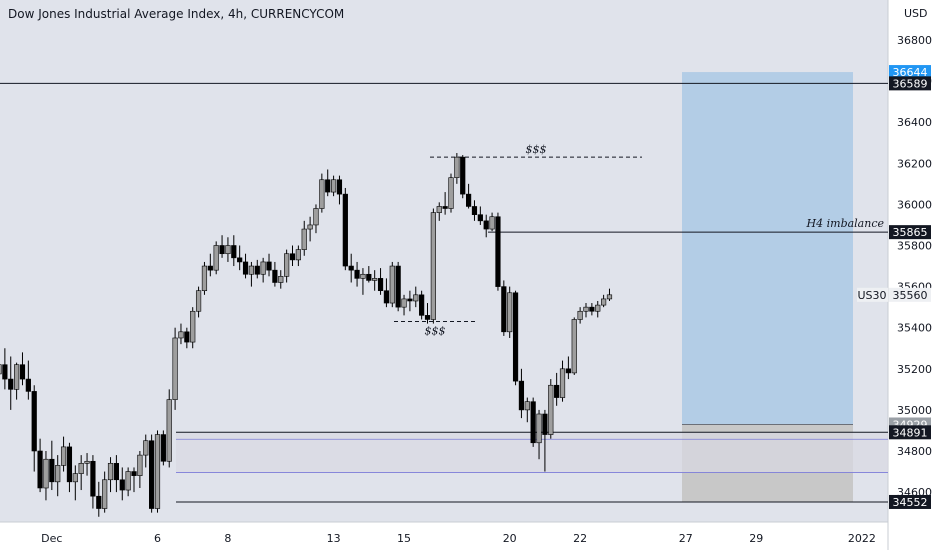 This screenshot has width=932, height=550. I want to click on time-tick-label: Dec, so click(51, 538).